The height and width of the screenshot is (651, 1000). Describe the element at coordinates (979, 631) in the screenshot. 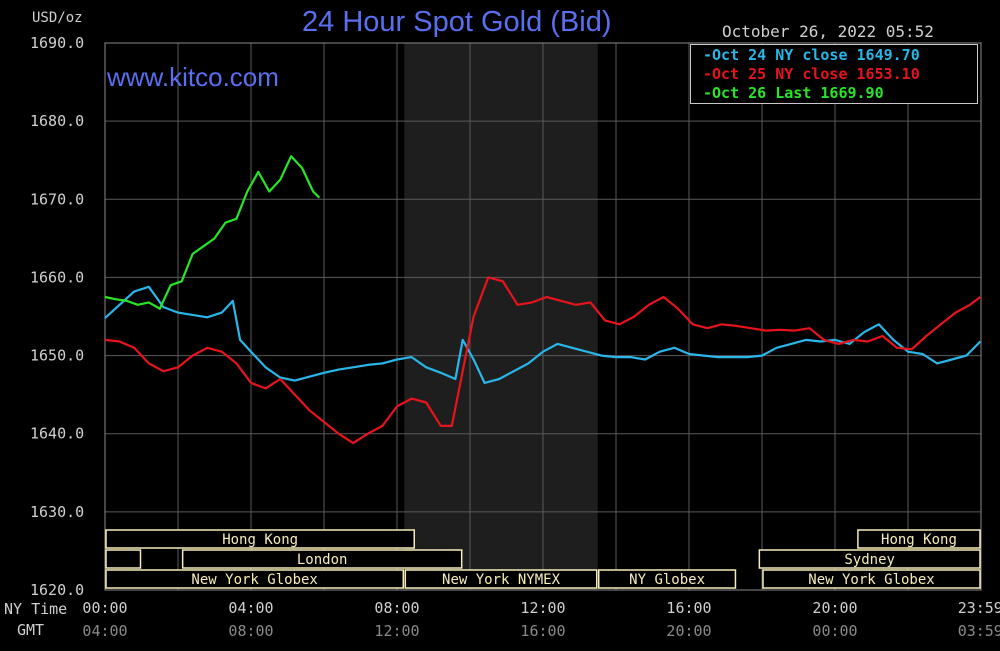

I see `x-tick-label-gmt: 03:59` at that location.